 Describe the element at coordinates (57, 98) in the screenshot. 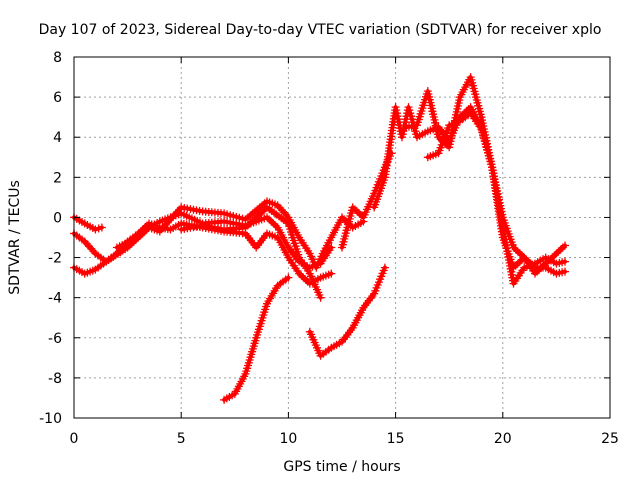

I see `y-tick-label: 6` at that location.